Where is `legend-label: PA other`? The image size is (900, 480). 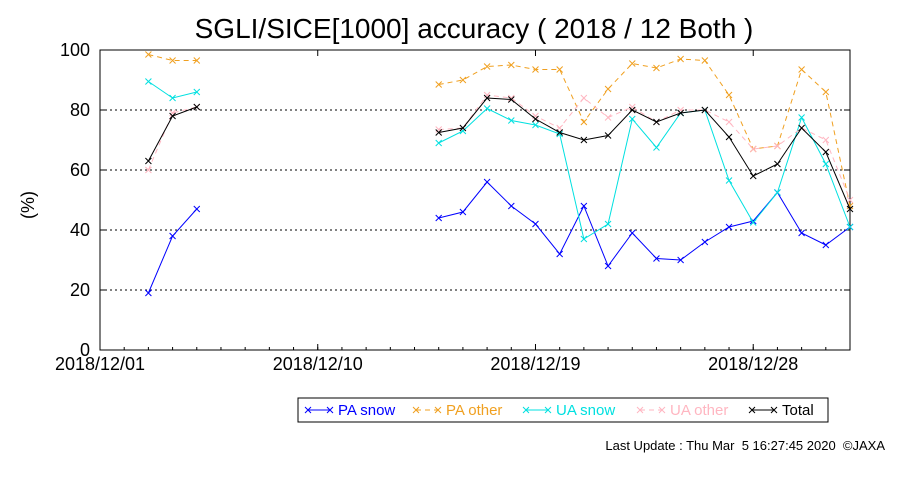
legend-label: PA other is located at coordinates (474, 410).